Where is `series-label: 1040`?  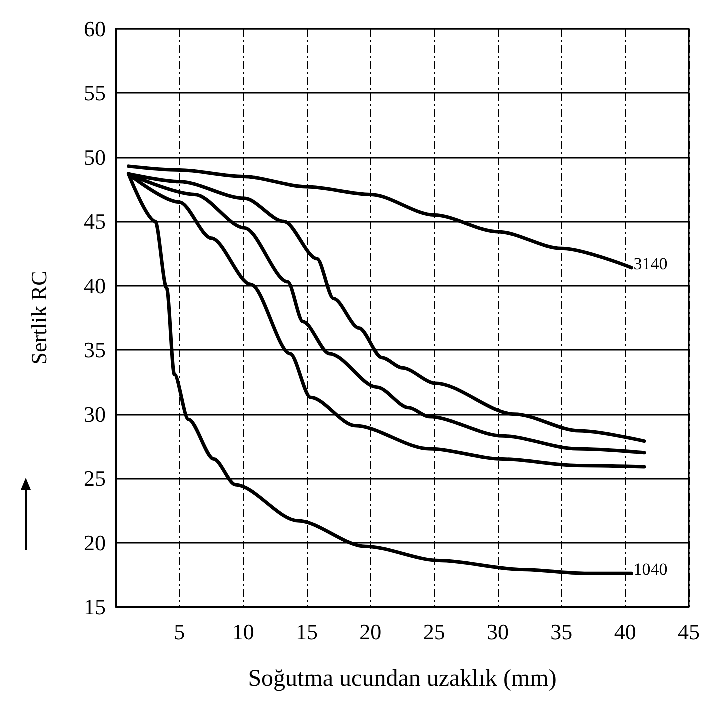
series-label: 1040 is located at coordinates (651, 570).